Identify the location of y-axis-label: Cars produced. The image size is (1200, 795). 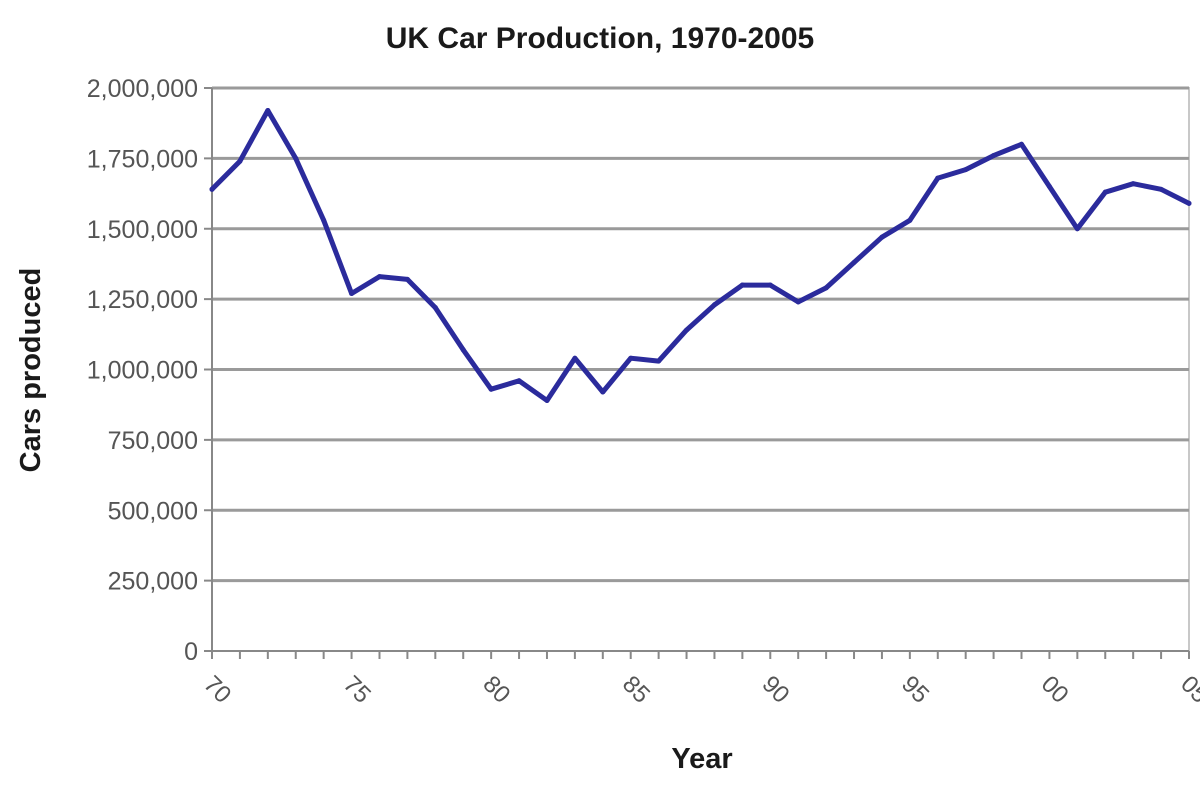
(31, 370).